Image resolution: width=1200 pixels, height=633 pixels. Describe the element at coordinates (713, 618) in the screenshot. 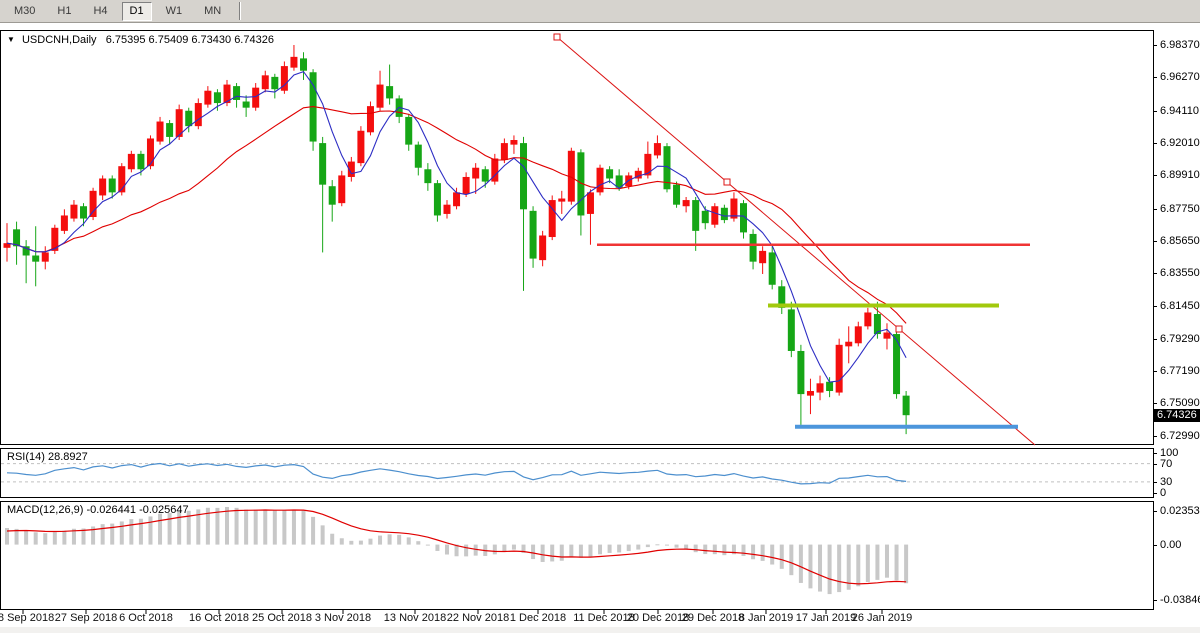

I see `date-label: 29 Dec 2018` at that location.